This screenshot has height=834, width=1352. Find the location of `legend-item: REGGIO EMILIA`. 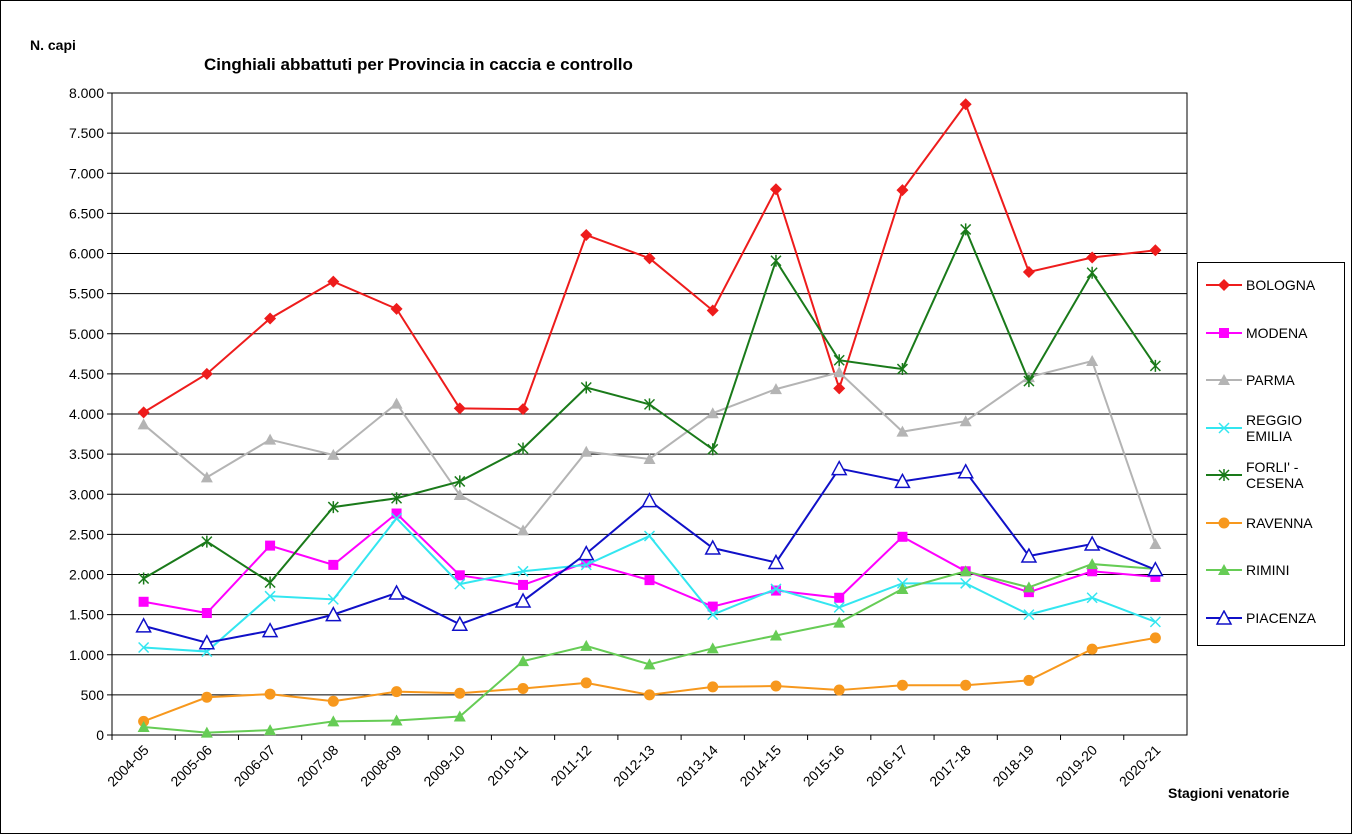

legend-item: REGGIO EMILIA is located at coordinates (1265, 428).